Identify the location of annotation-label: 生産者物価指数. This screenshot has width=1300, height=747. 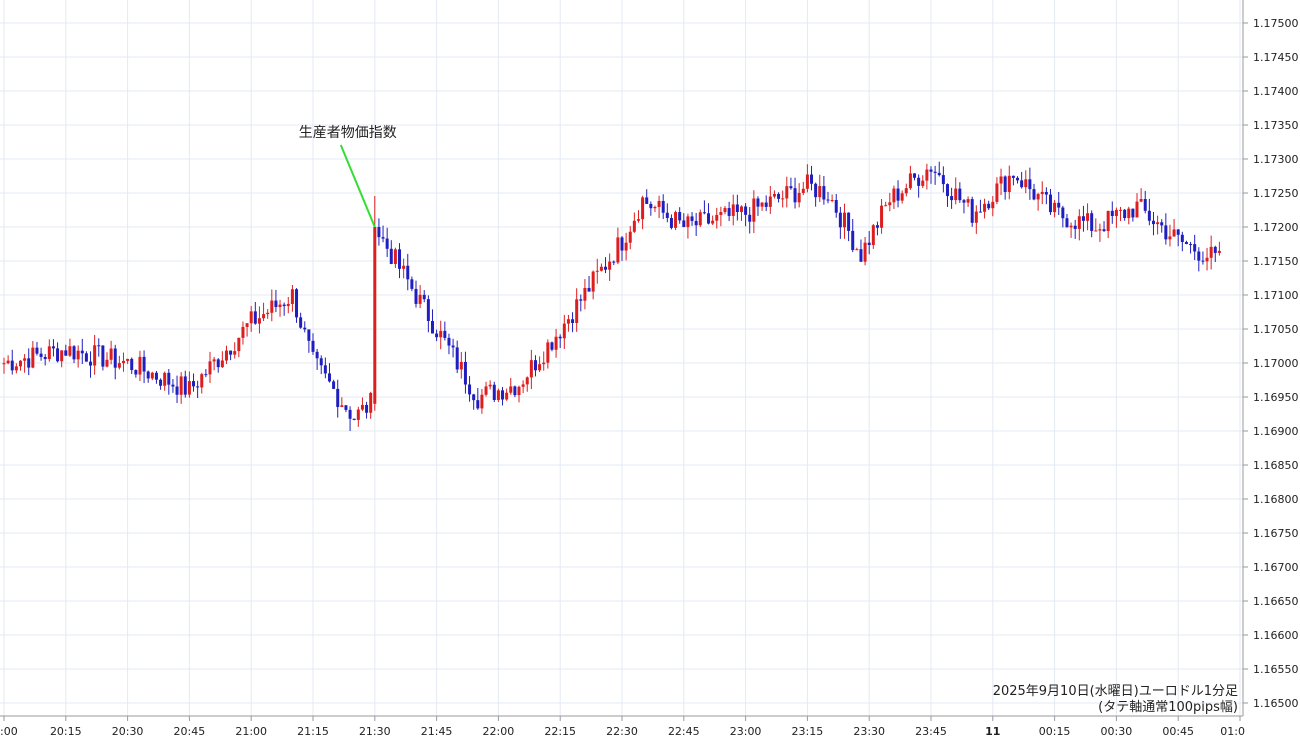
(348, 133).